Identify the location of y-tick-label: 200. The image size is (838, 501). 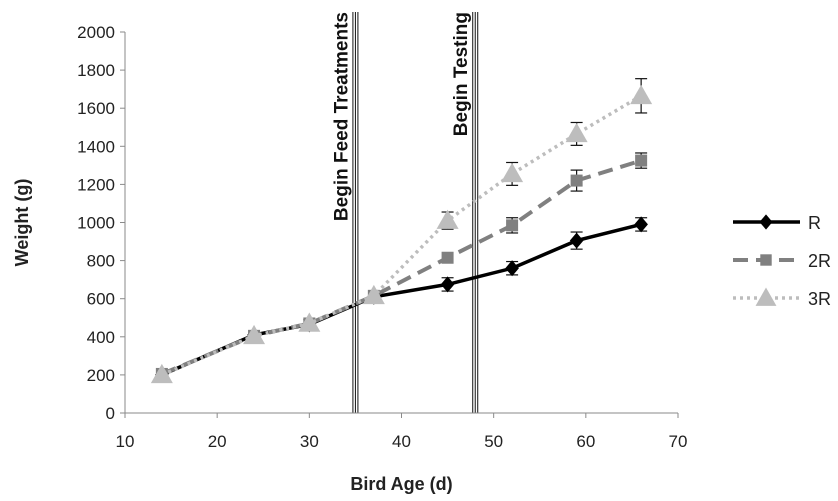
(101, 375).